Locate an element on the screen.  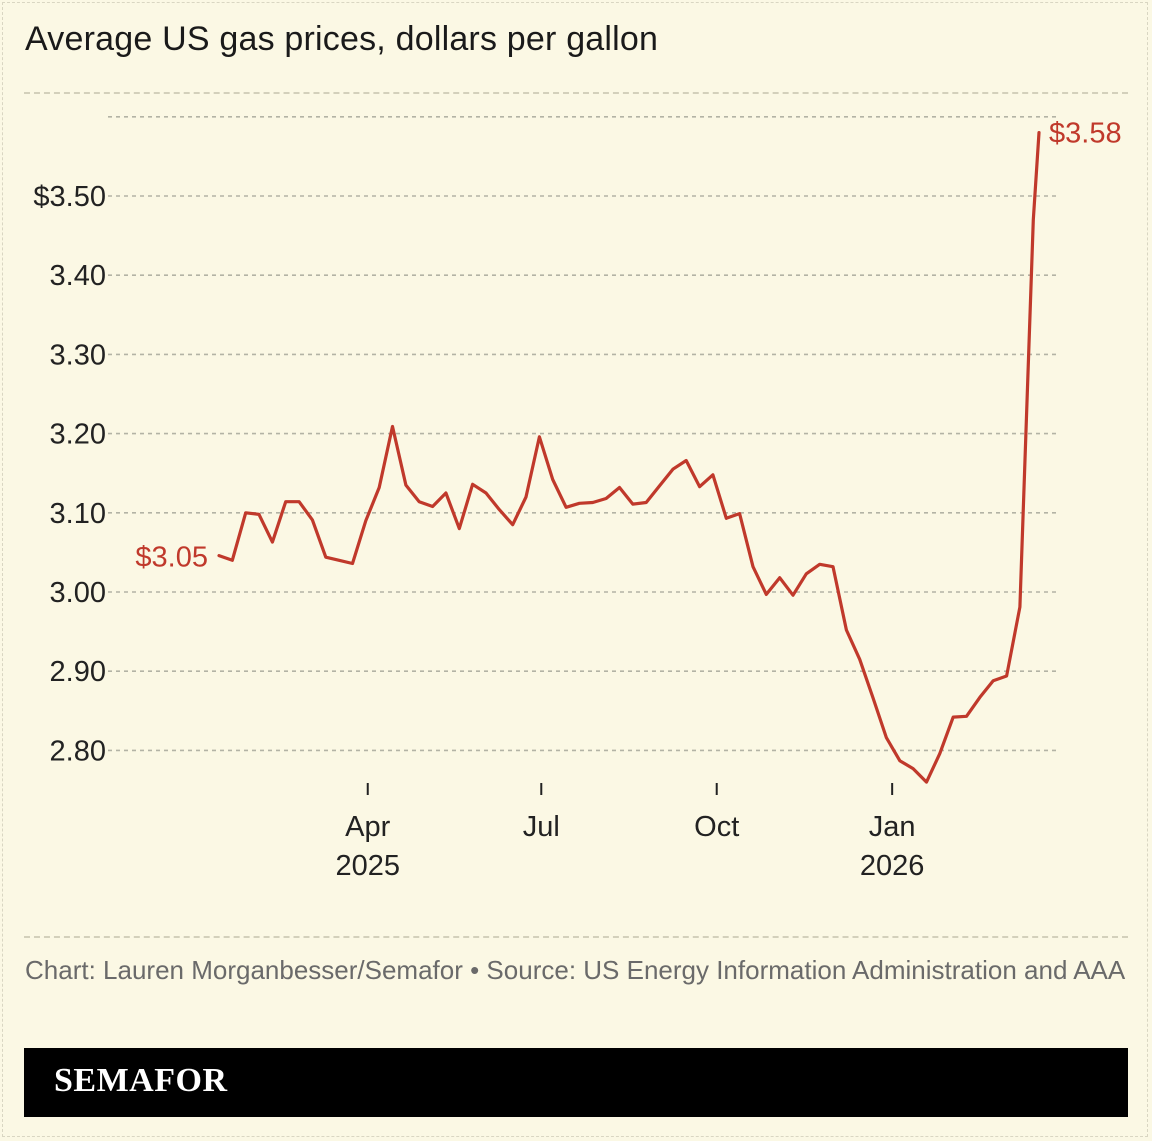
end-value-label: $3.58 is located at coordinates (1085, 134).